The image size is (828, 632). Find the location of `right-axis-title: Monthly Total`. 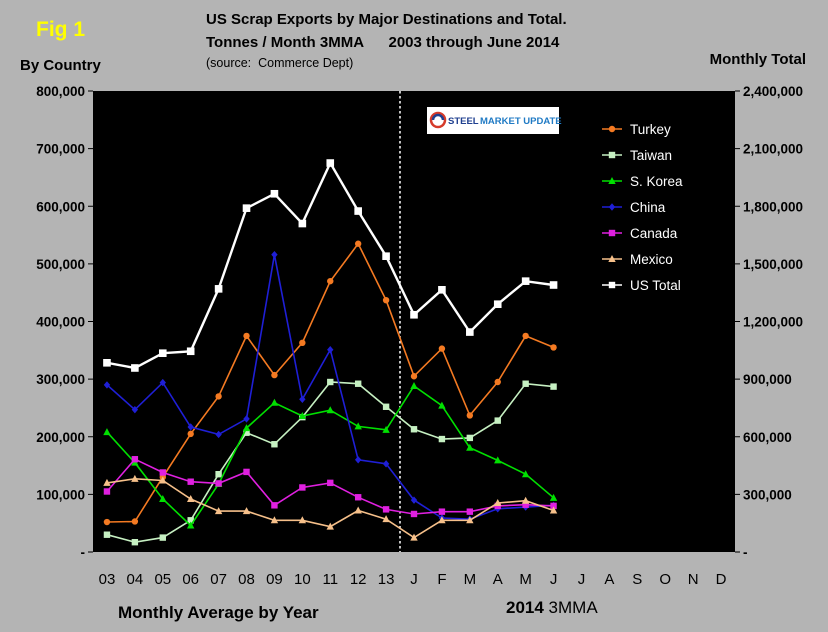

right-axis-title: Monthly Total is located at coordinates (758, 59).